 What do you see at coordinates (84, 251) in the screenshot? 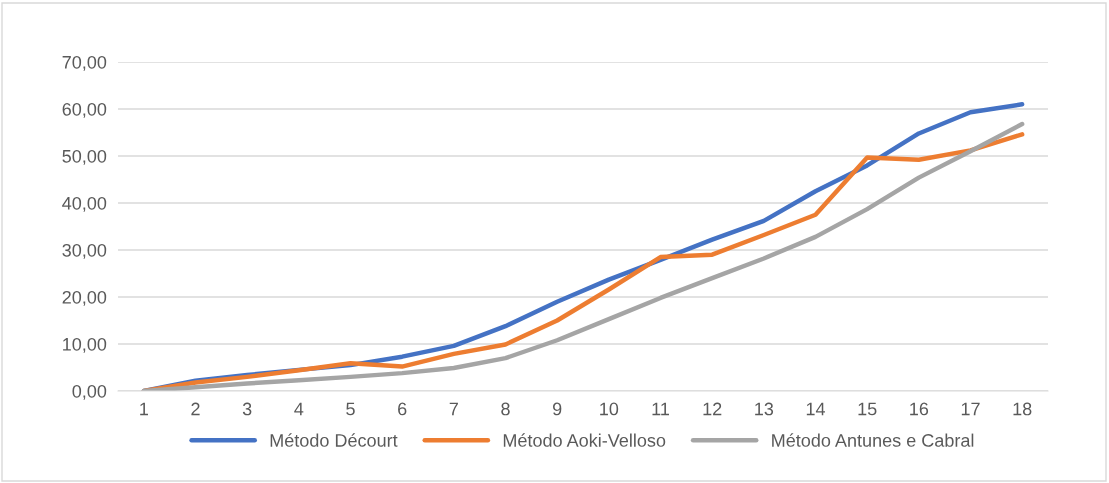
I see `y-tick-label: 30,00` at bounding box center [84, 251].